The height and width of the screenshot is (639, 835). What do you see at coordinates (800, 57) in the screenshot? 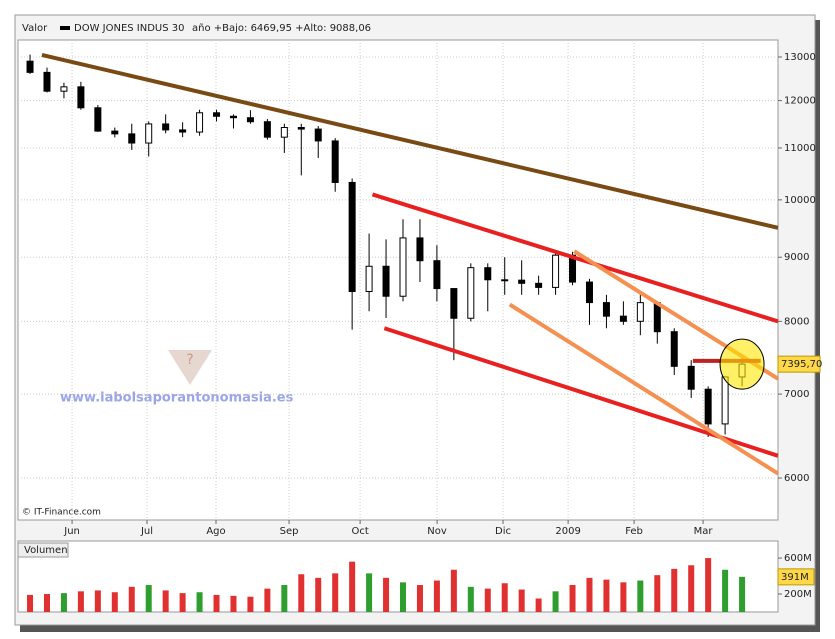
I see `y-tick-label: 13000` at bounding box center [800, 57].